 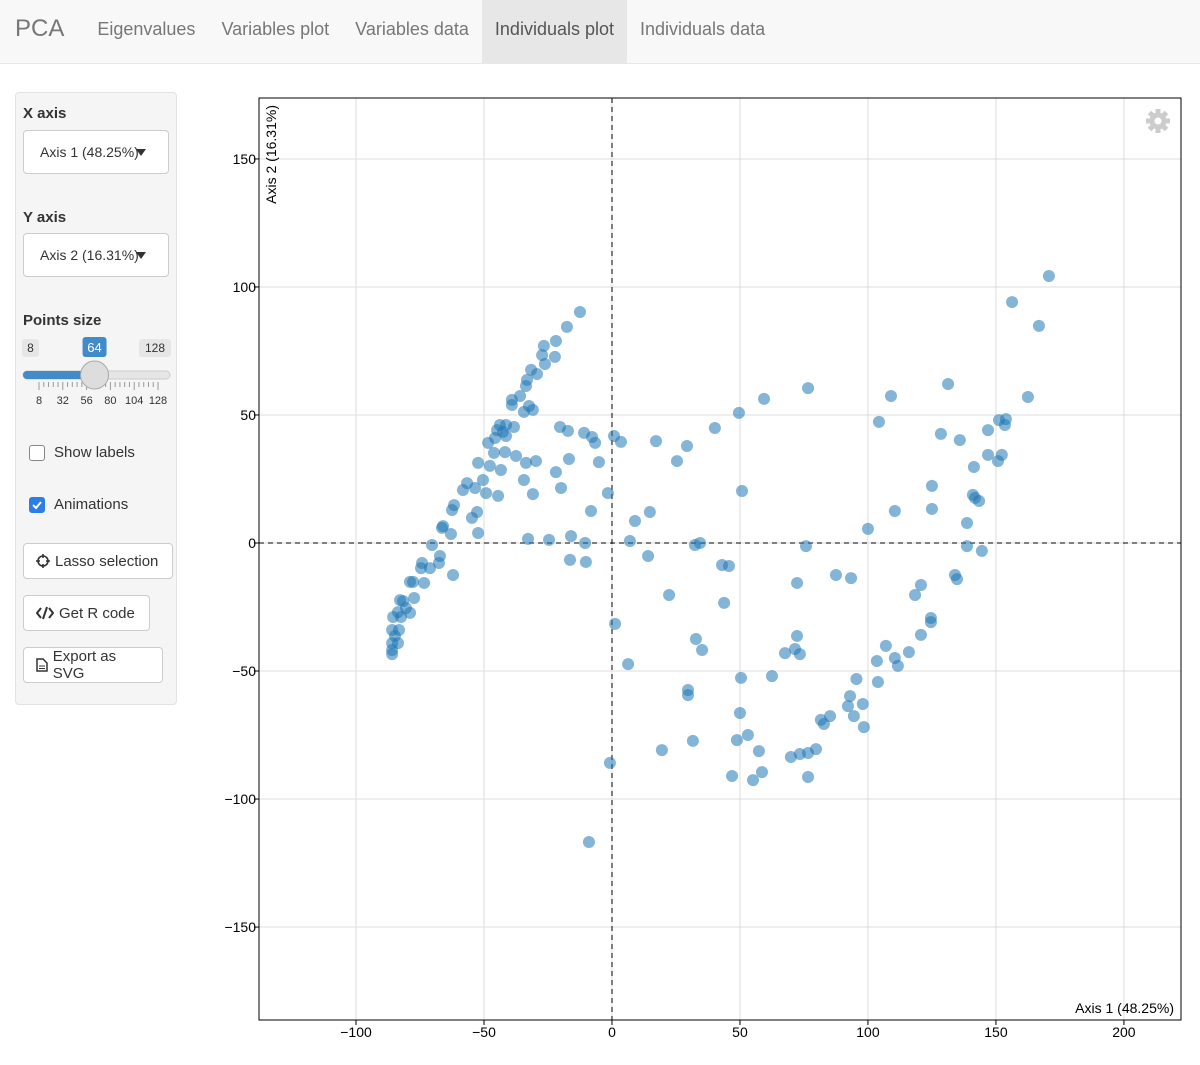 I want to click on nav-tab: Eigenvalues, so click(x=146, y=29).